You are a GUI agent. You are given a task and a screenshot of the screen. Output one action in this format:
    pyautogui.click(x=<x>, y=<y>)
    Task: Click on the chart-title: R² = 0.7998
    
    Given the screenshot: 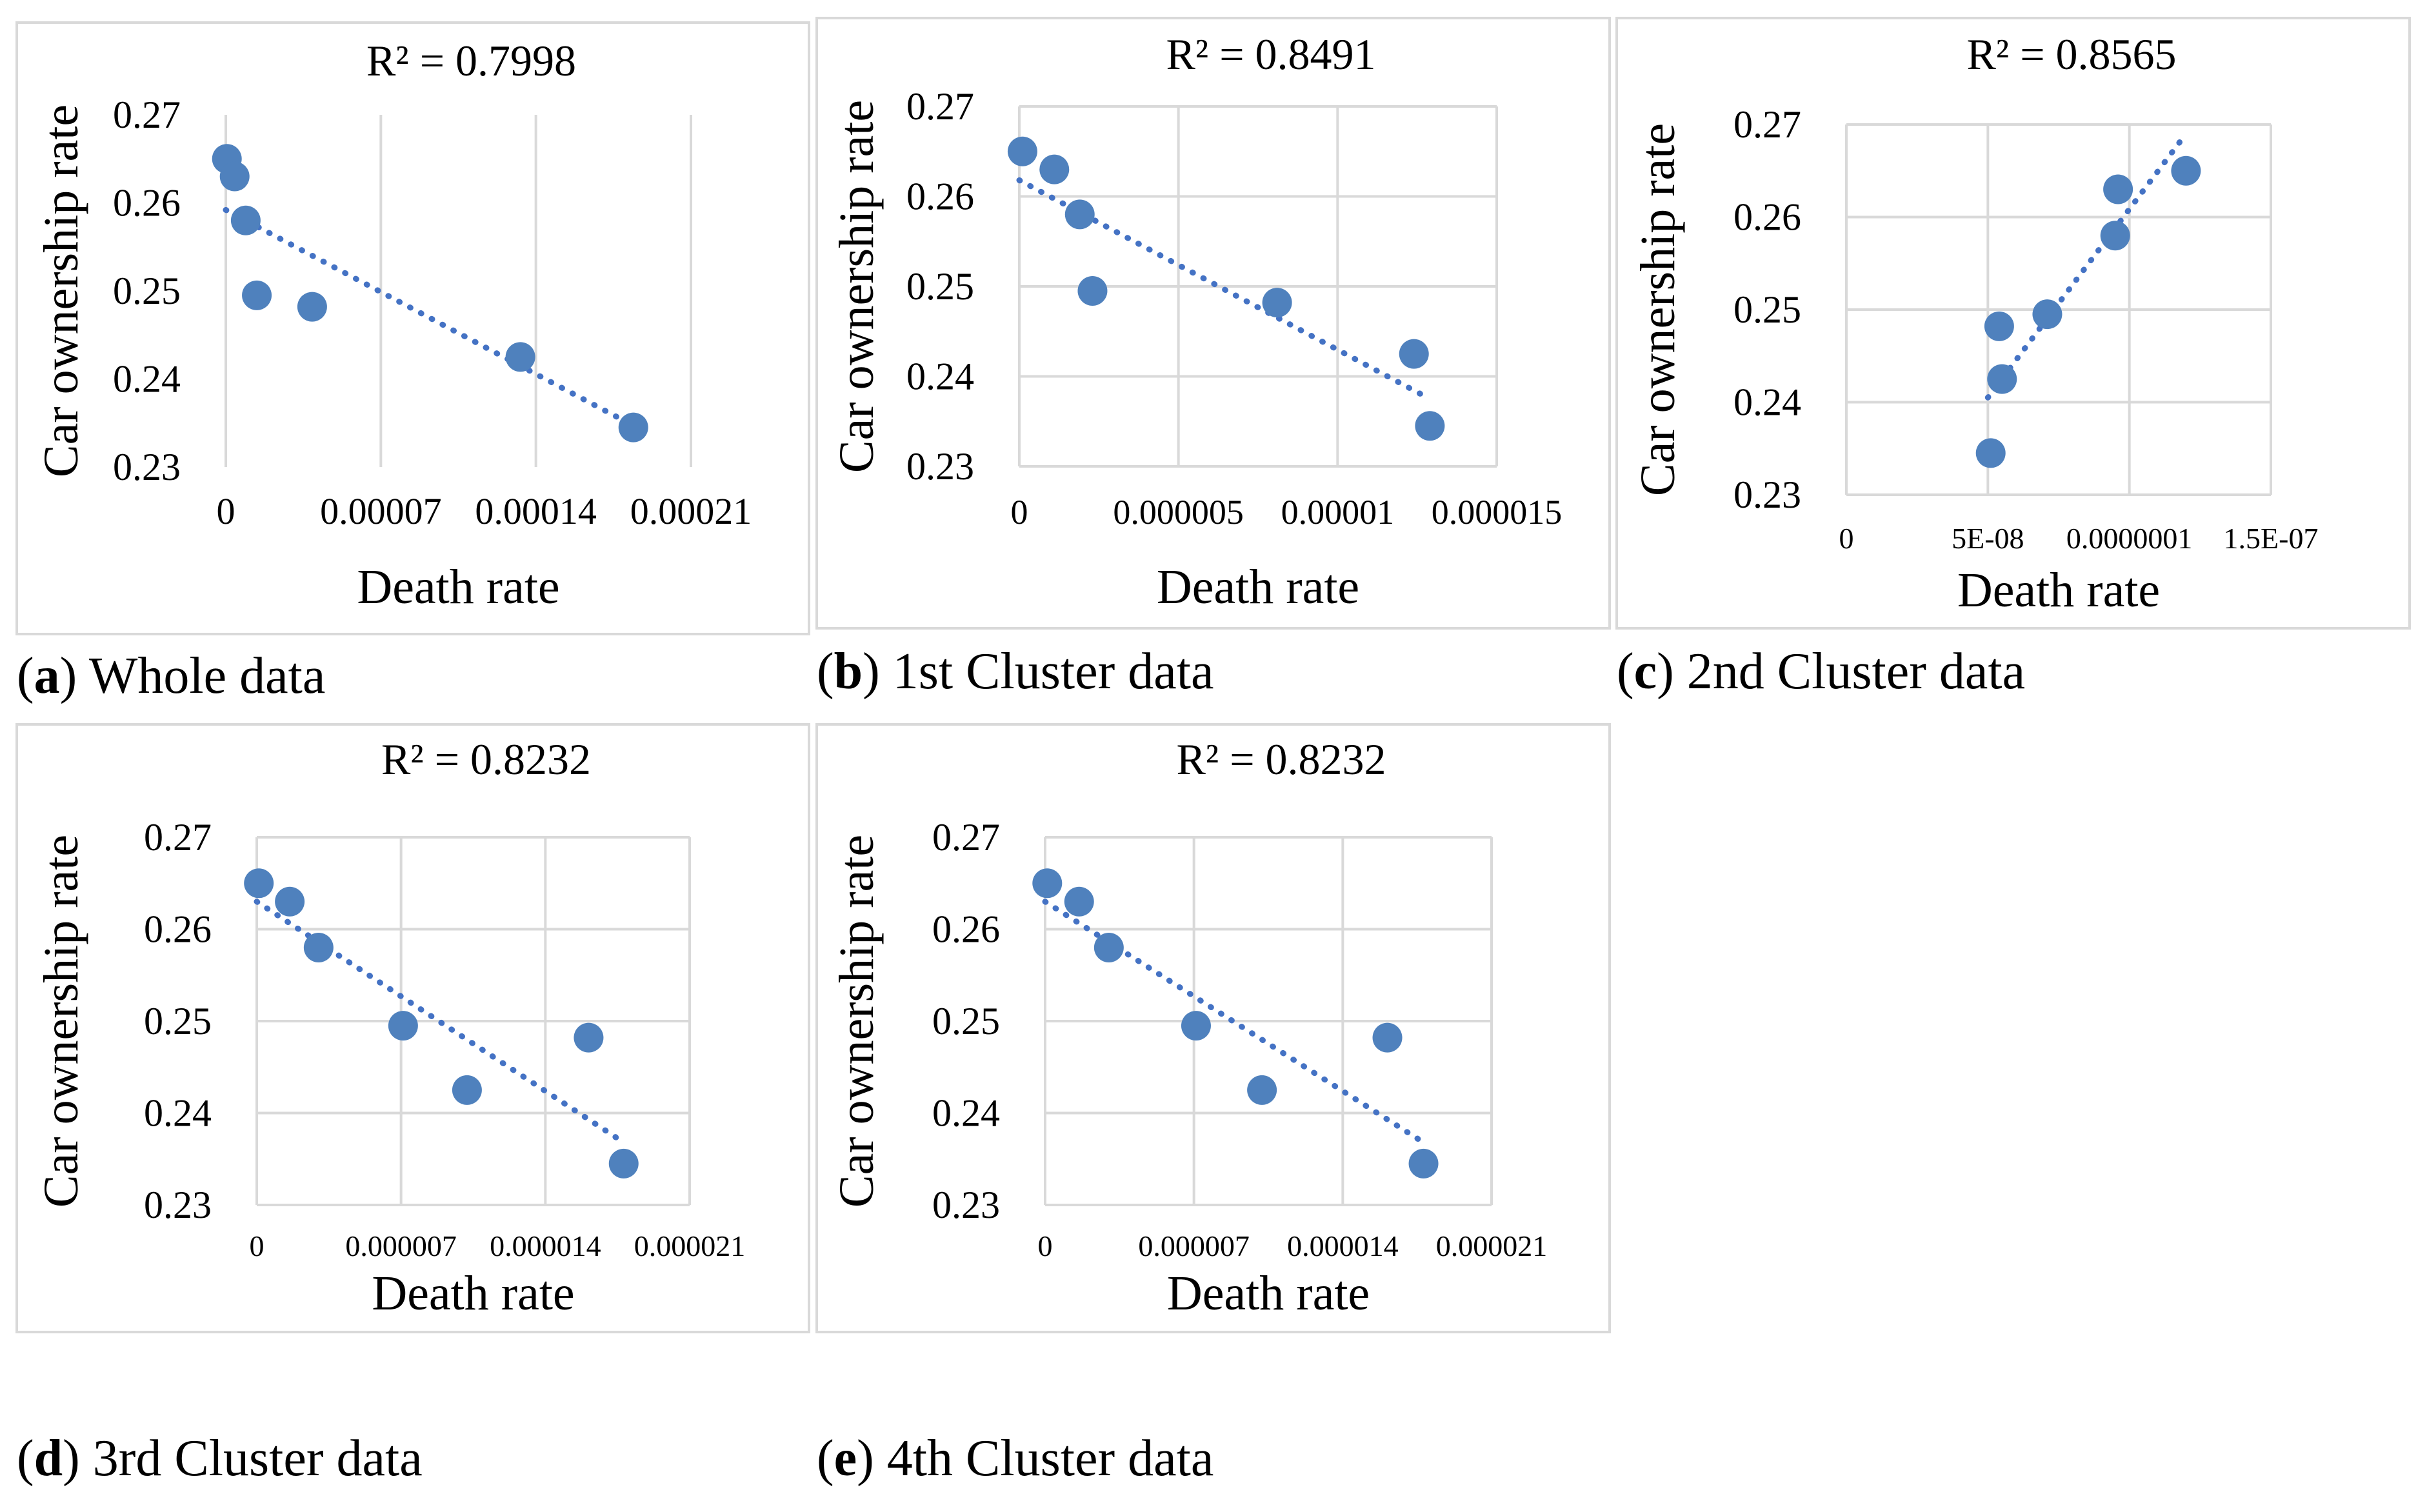 What is the action you would take?
    pyautogui.click(x=471, y=61)
    